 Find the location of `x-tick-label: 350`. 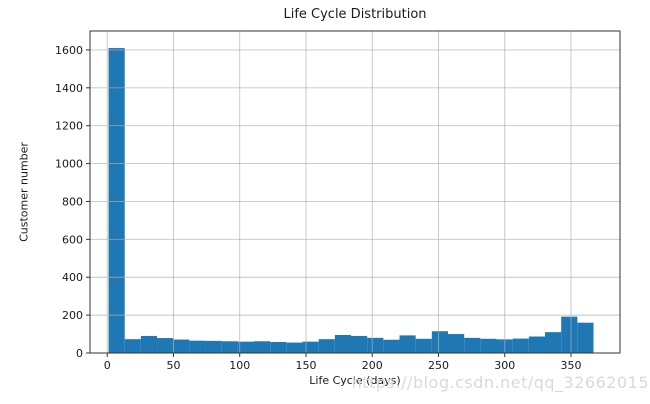

x-tick-label: 350 is located at coordinates (570, 365).